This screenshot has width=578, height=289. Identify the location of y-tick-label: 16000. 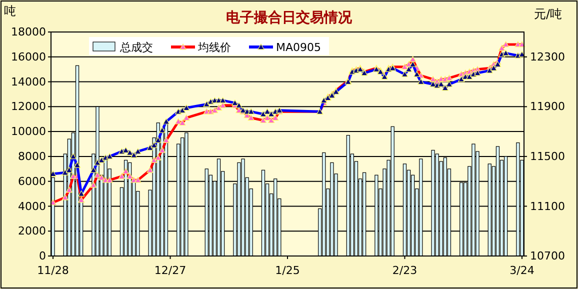
(28, 57).